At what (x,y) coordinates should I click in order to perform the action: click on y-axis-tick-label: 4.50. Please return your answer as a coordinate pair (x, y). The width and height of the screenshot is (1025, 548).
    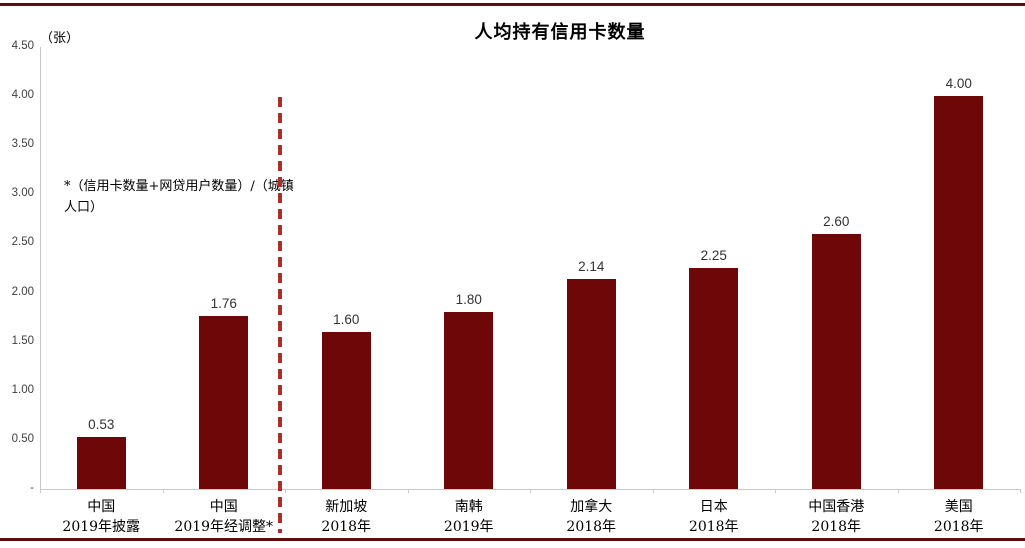
    Looking at the image, I should click on (22, 46).